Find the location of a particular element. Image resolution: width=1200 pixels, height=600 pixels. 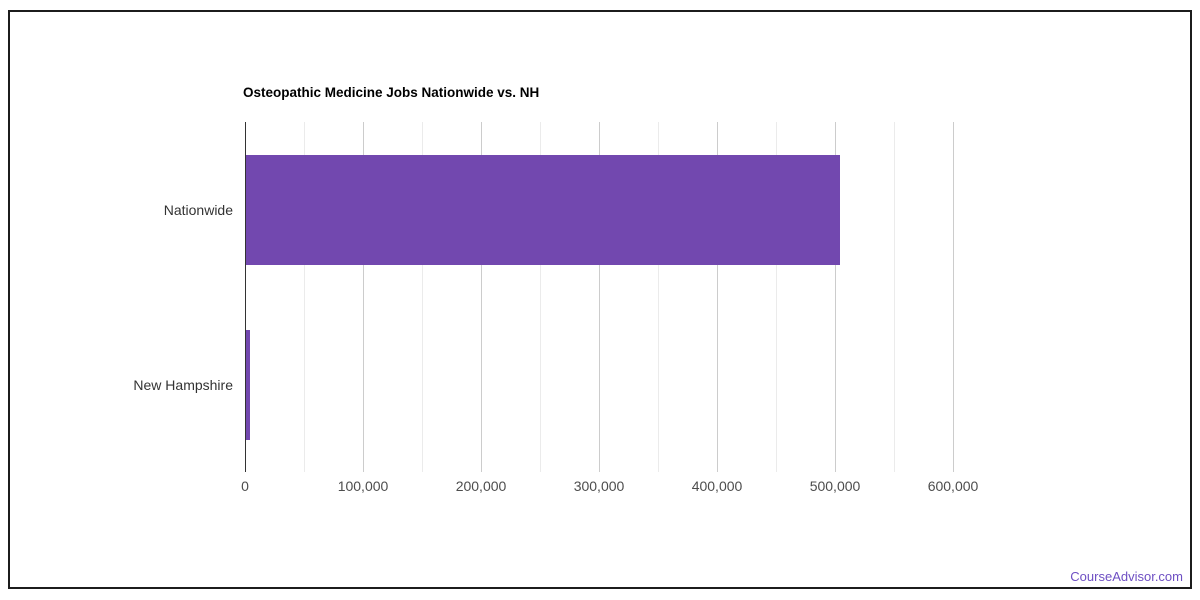

x-tick-label-400000: 400,000 is located at coordinates (717, 486).